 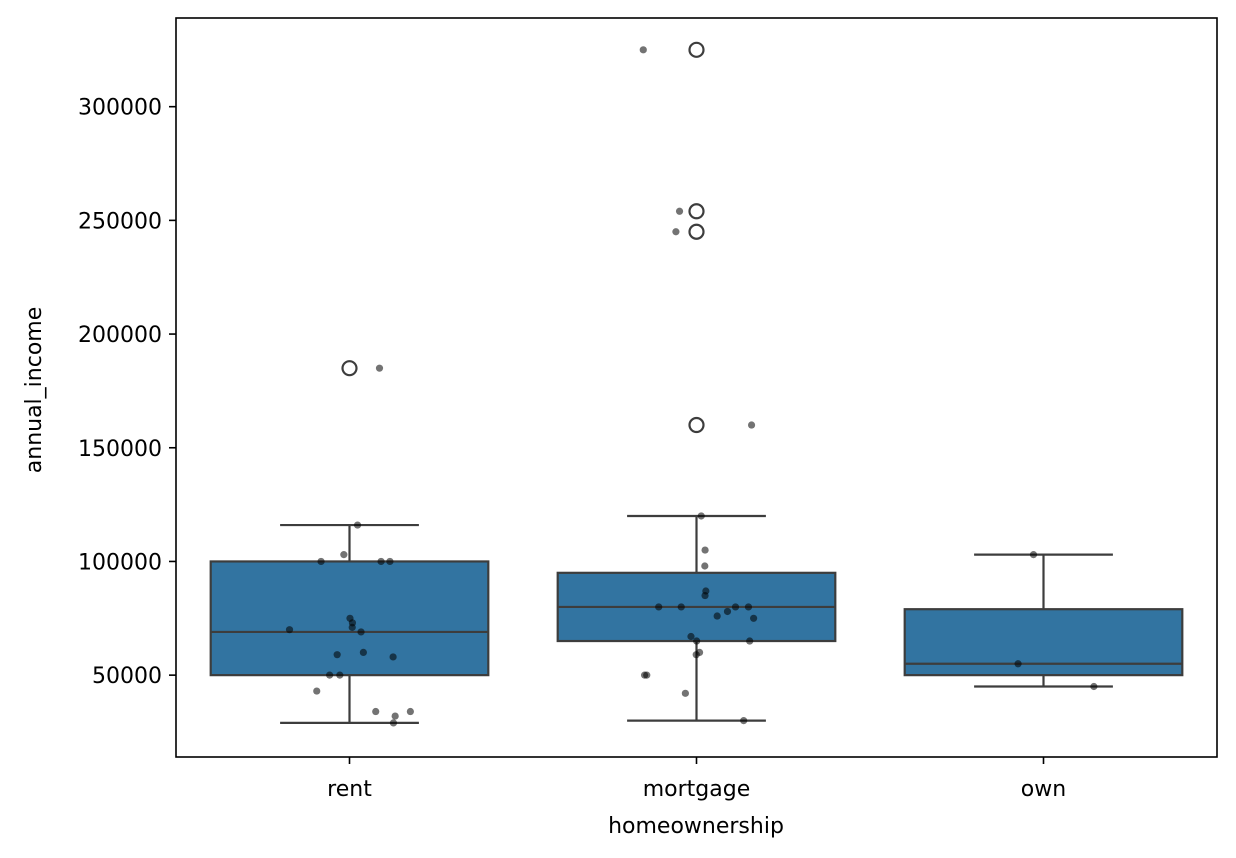 What do you see at coordinates (697, 789) in the screenshot?
I see `x-tick-label: mortgage` at bounding box center [697, 789].